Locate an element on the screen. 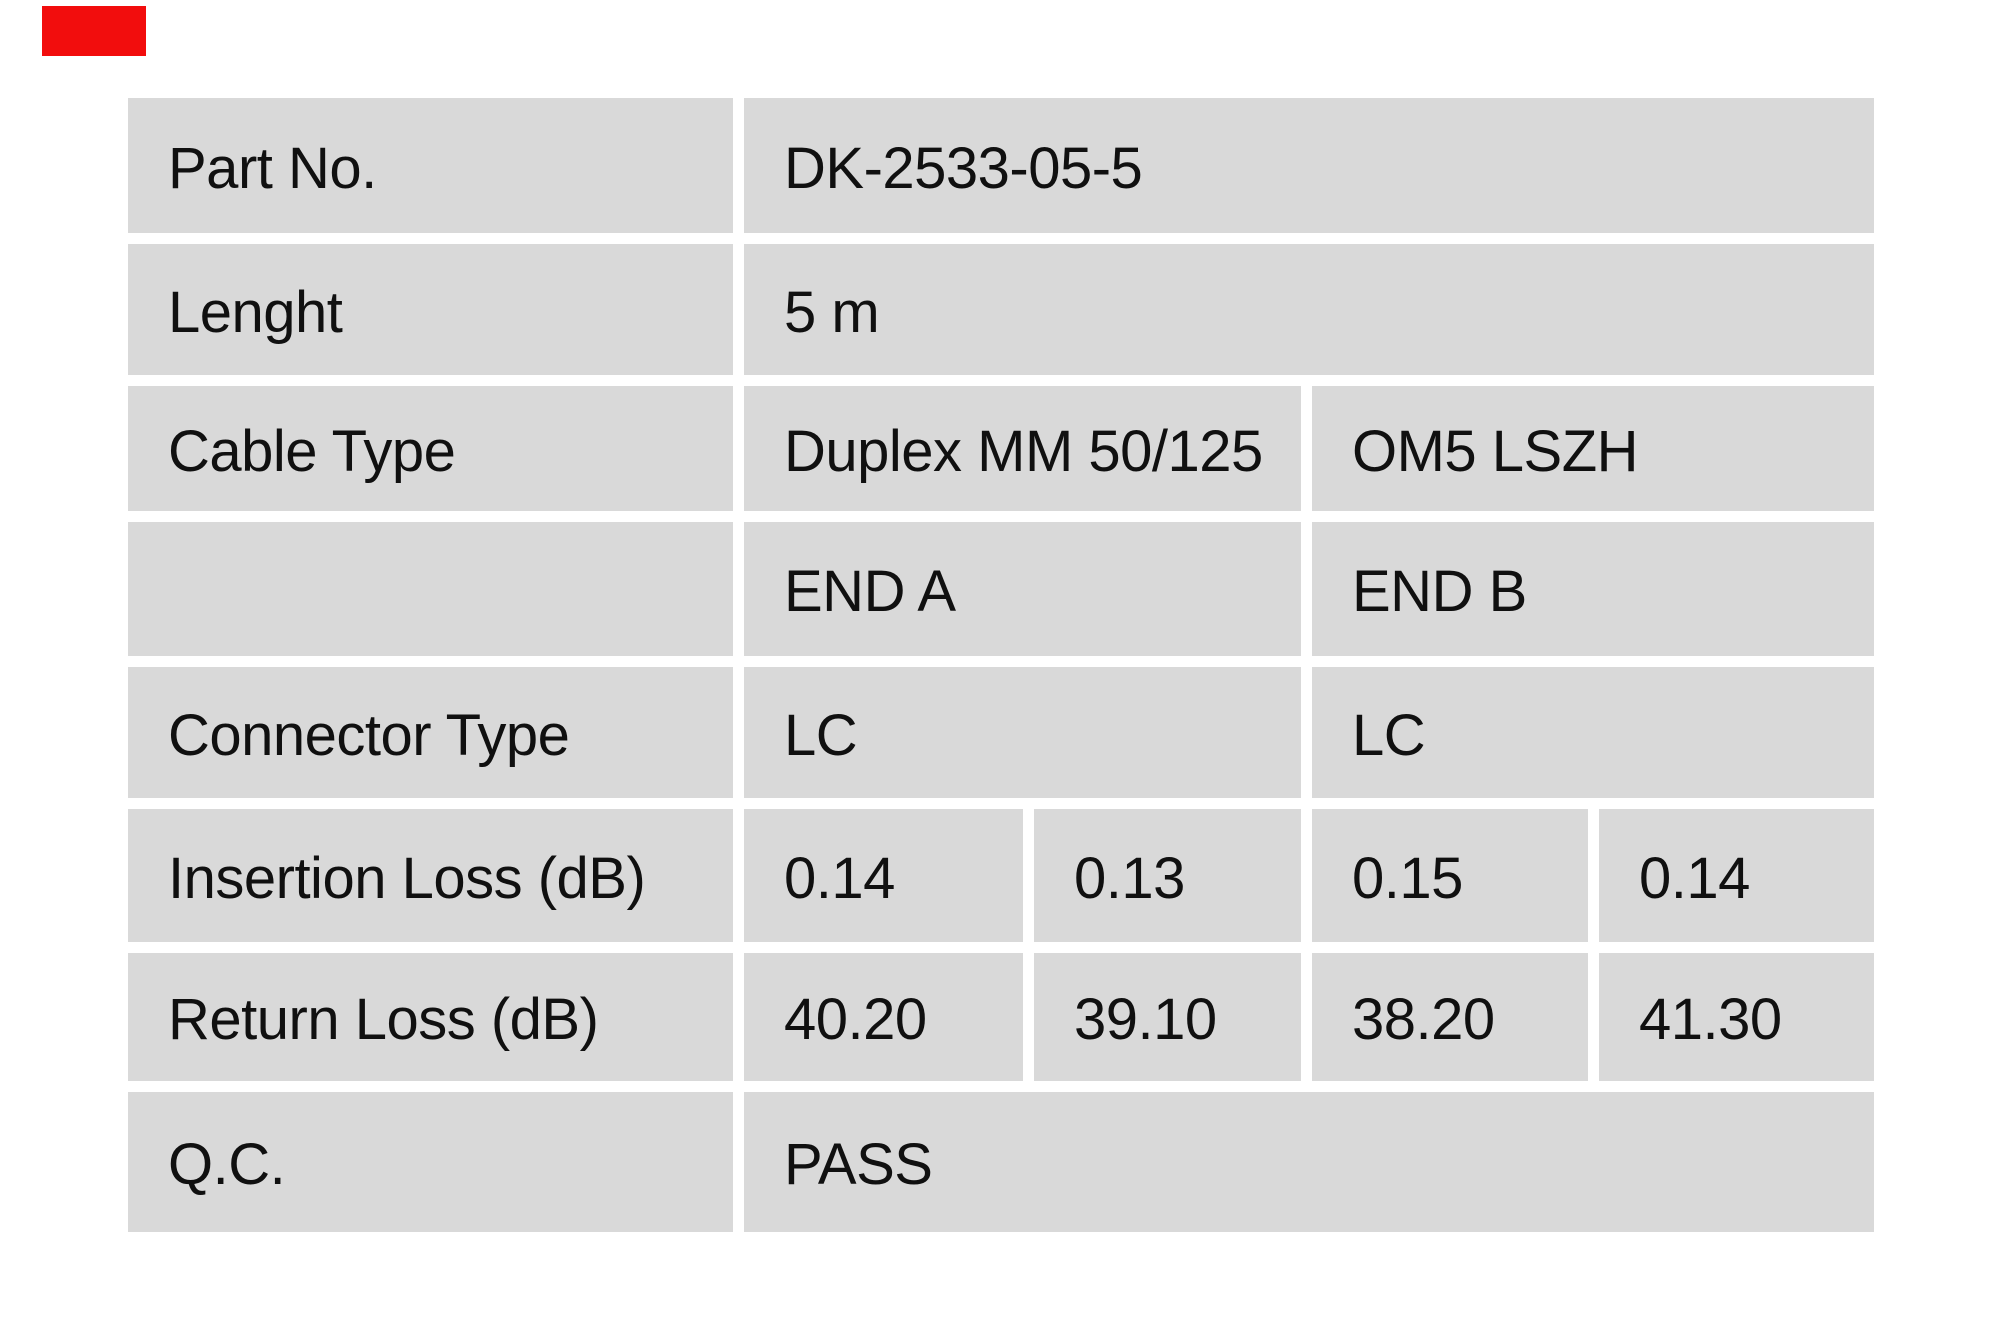  red-badge is located at coordinates (94, 31).